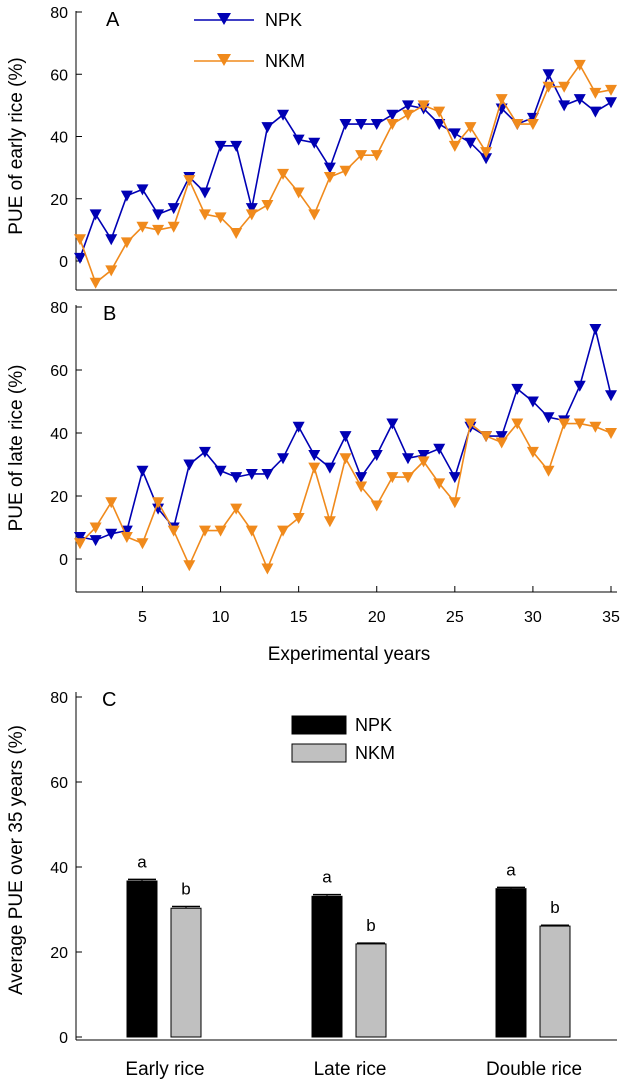 This screenshot has width=629, height=1085. Describe the element at coordinates (327, 877) in the screenshot. I see `panel-c-npk-significance-label: a` at that location.